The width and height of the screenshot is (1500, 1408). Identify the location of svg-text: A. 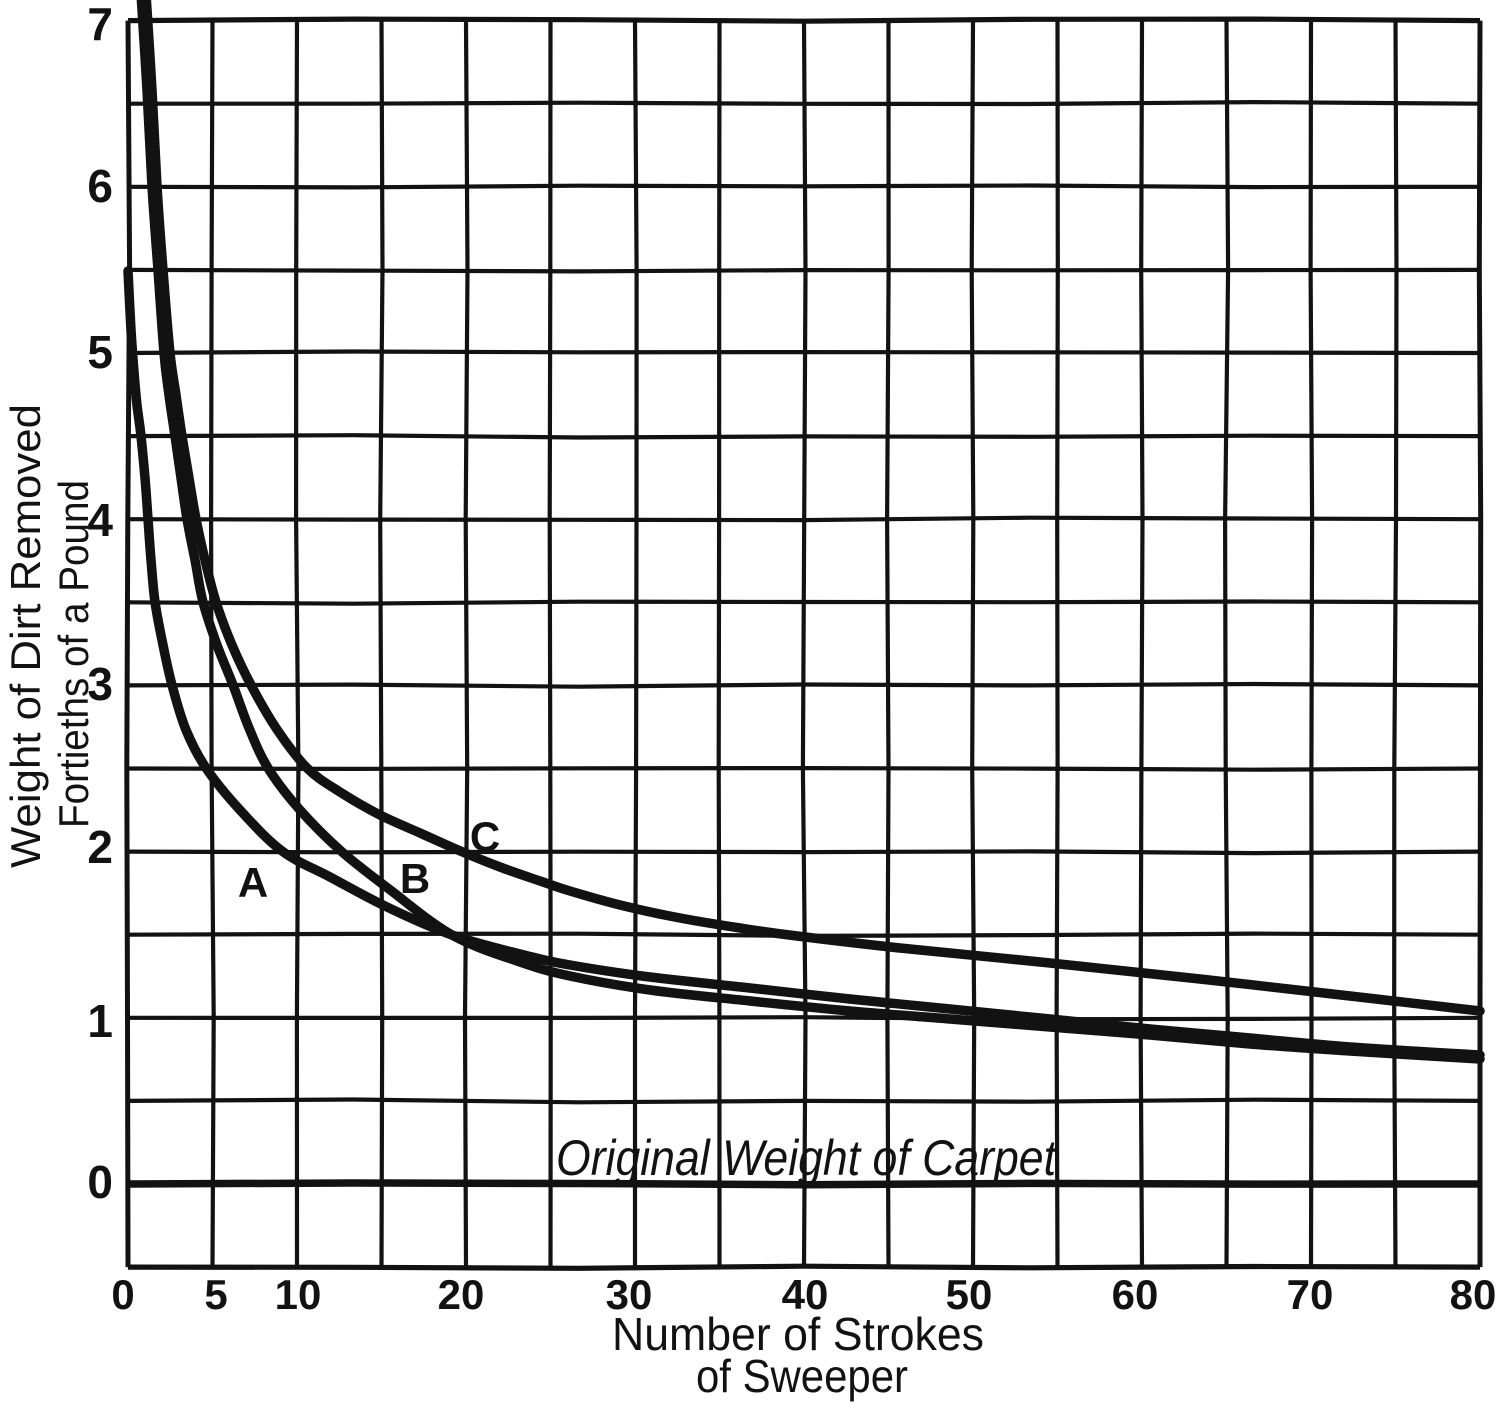
(253, 882).